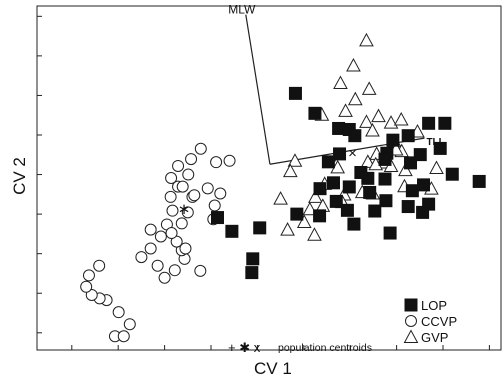 The width and height of the screenshot is (502, 385). What do you see at coordinates (19, 176) in the screenshot?
I see `y-axis-title: CV 2` at bounding box center [19, 176].